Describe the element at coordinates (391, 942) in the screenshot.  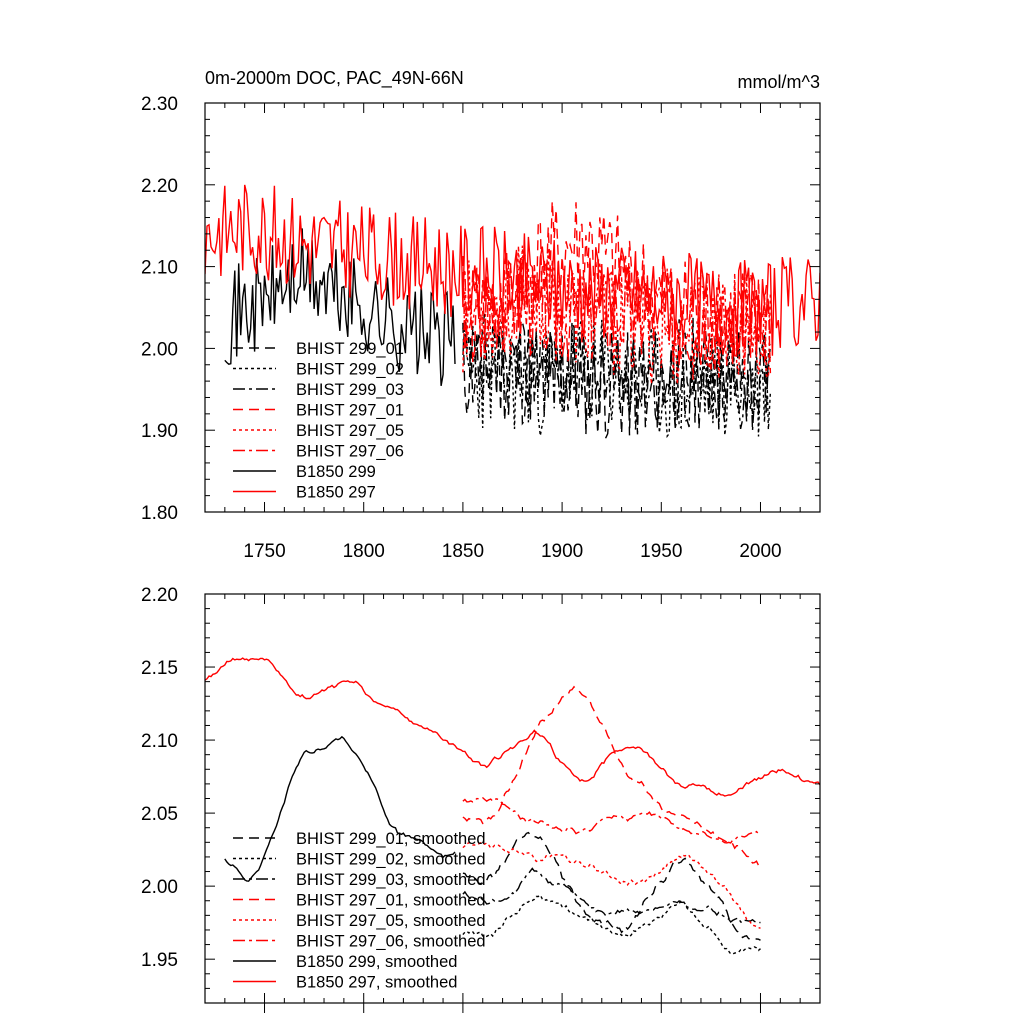
I see `legend-label: BHIST 297_06, smoothed` at that location.